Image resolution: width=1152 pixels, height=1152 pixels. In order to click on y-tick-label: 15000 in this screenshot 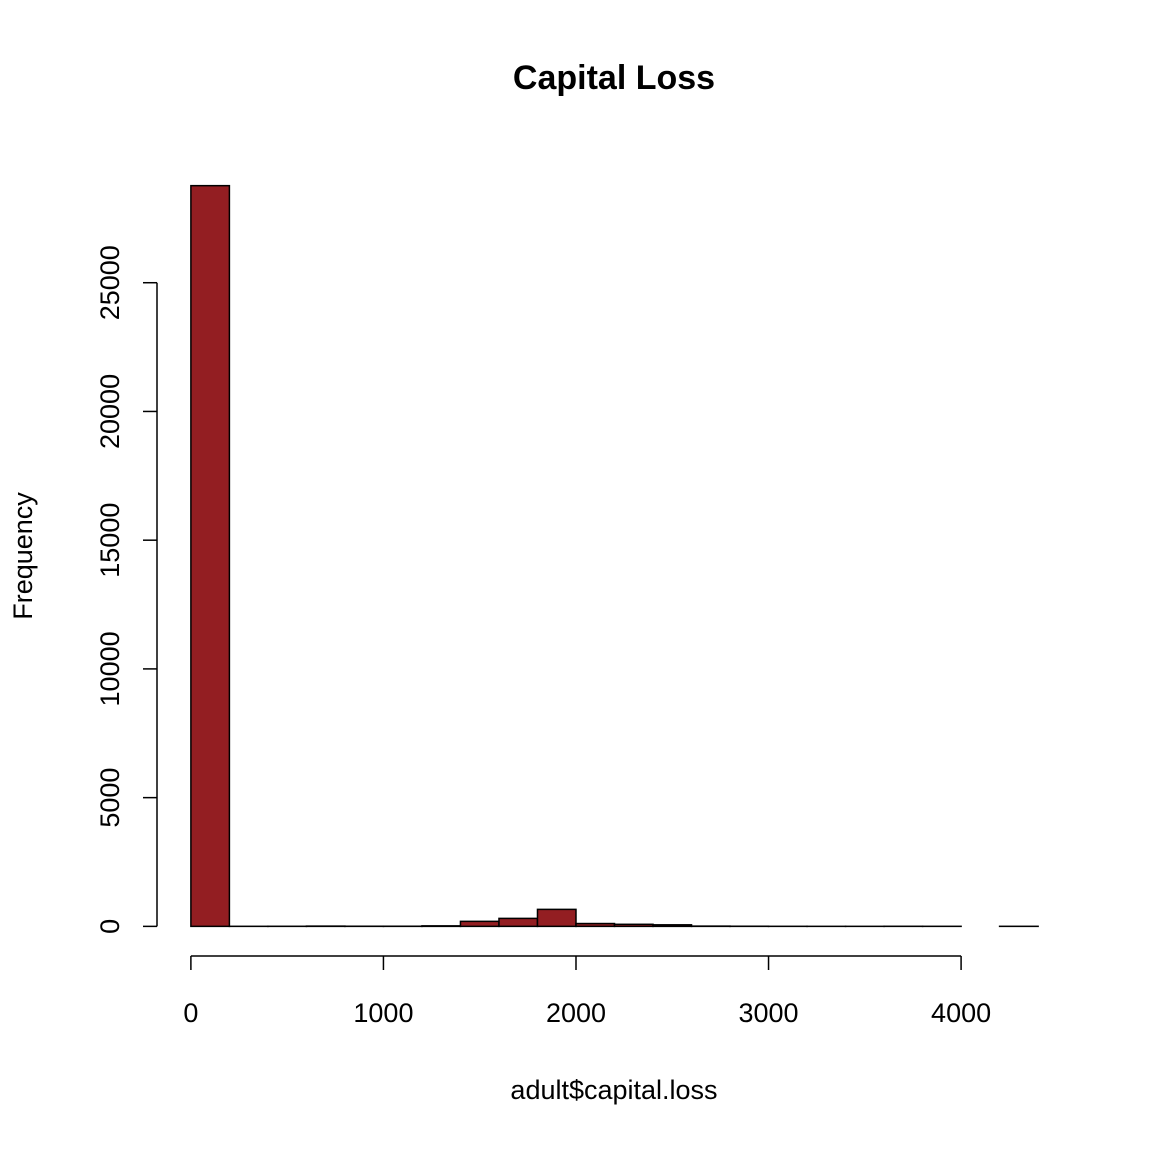, I will do `click(110, 540)`.